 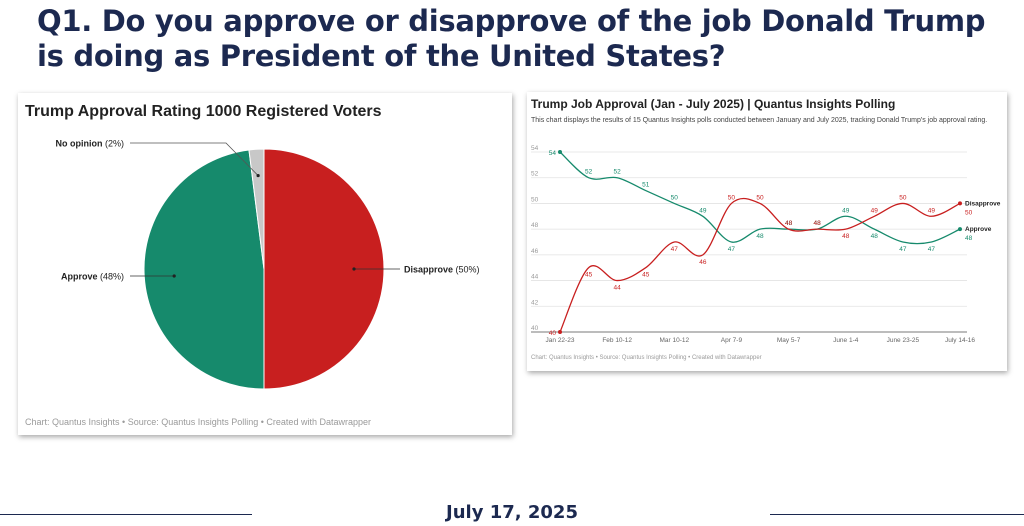 I want to click on data-label-approve: 54, so click(x=553, y=153).